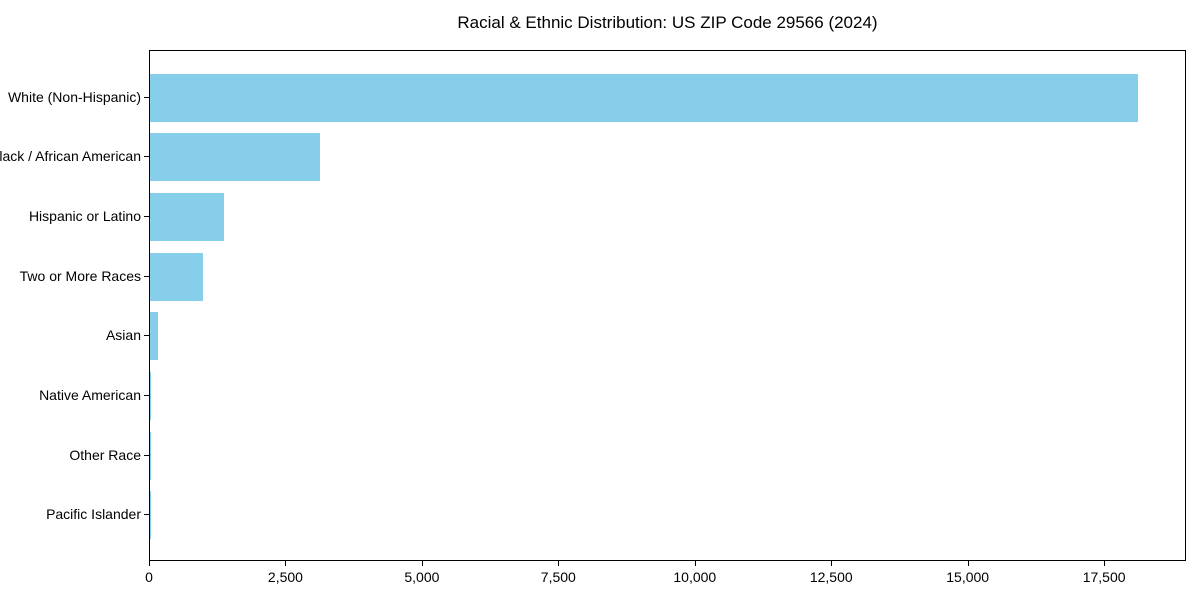  I want to click on x-tick-label: 10,000, so click(695, 577).